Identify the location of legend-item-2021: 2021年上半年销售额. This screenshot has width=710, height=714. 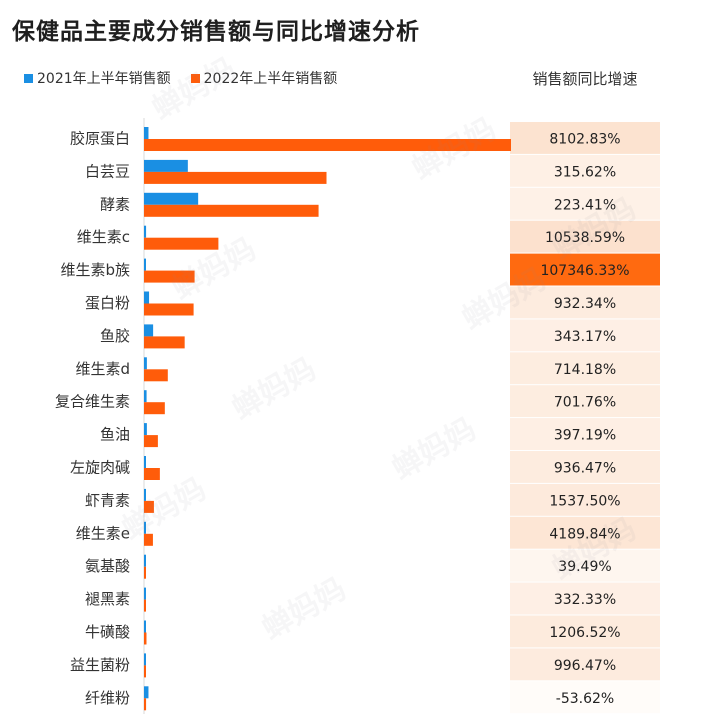
(97, 78).